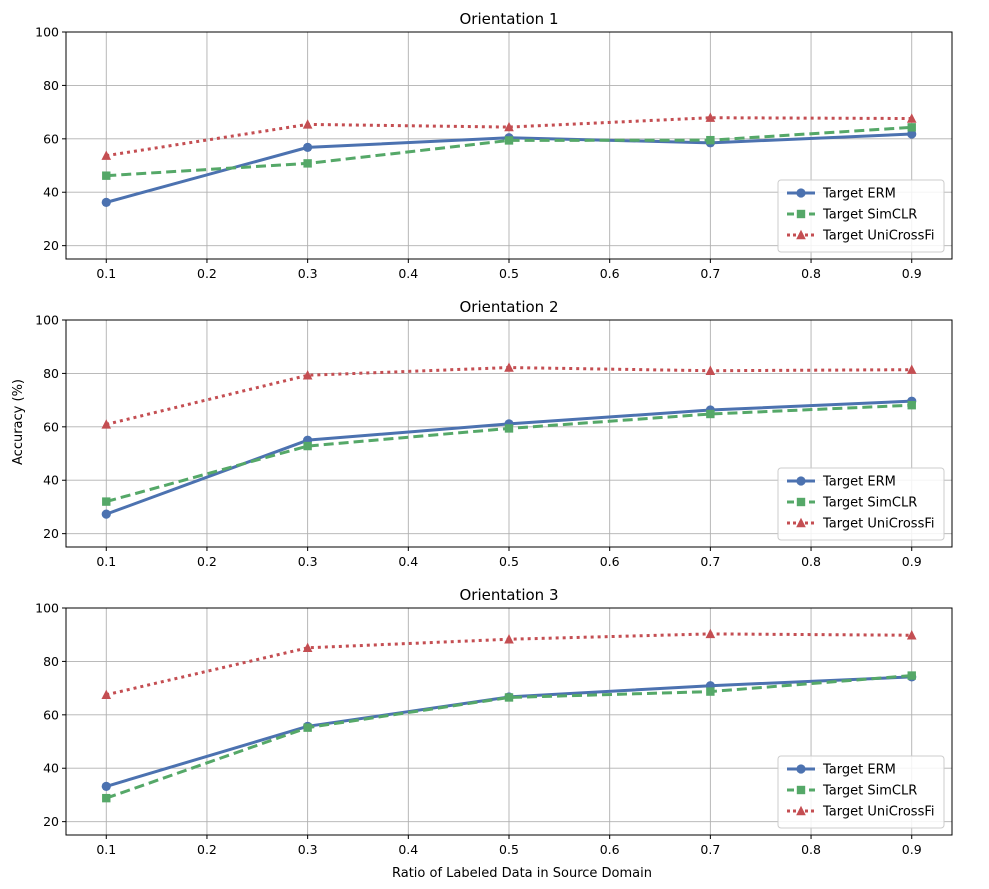 The width and height of the screenshot is (989, 889). Describe the element at coordinates (811, 561) in the screenshot. I see `x-tick-label: 0.8` at that location.